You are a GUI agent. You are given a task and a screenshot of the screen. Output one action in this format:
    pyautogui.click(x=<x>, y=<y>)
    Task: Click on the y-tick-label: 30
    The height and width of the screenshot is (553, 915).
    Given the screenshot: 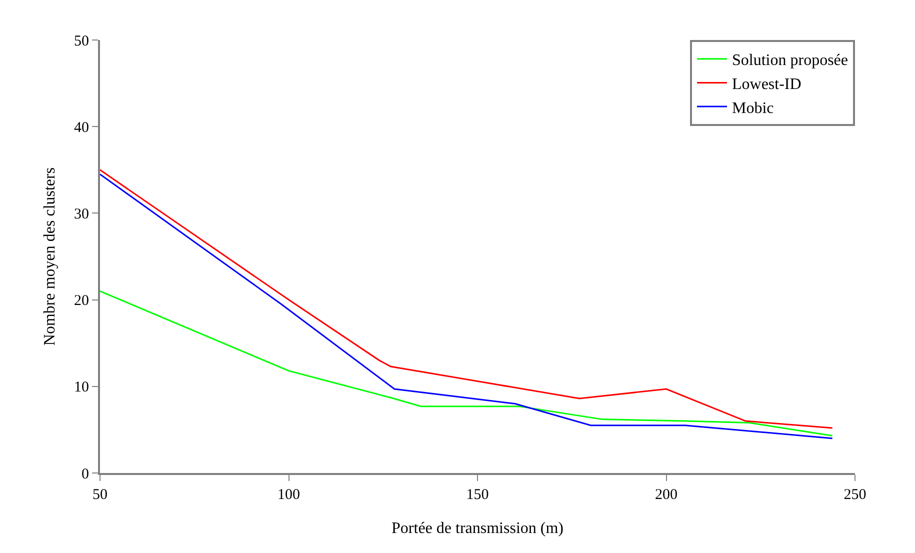 What is the action you would take?
    pyautogui.click(x=81, y=214)
    